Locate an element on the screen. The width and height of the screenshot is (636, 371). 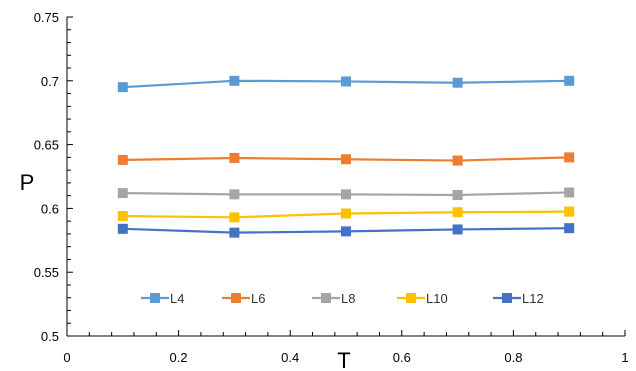
x-axis-title: T is located at coordinates (343, 359).